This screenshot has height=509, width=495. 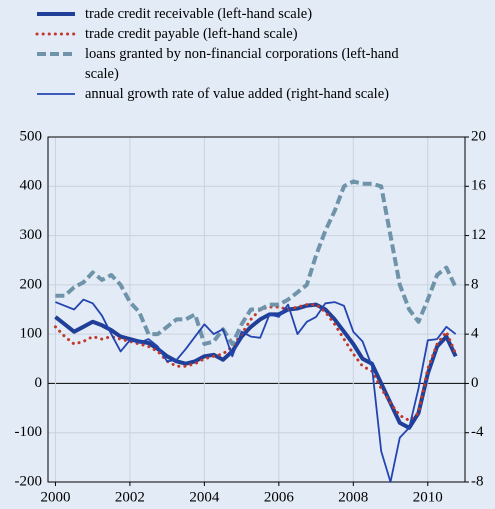 What do you see at coordinates (29, 481) in the screenshot?
I see `y-tick-label: -200` at bounding box center [29, 481].